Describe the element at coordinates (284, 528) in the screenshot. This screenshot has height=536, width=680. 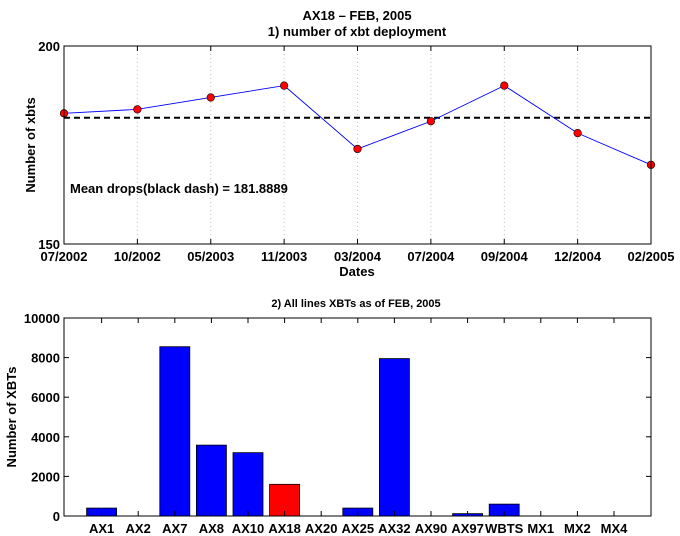
I see `x-tick-label: AX18` at that location.